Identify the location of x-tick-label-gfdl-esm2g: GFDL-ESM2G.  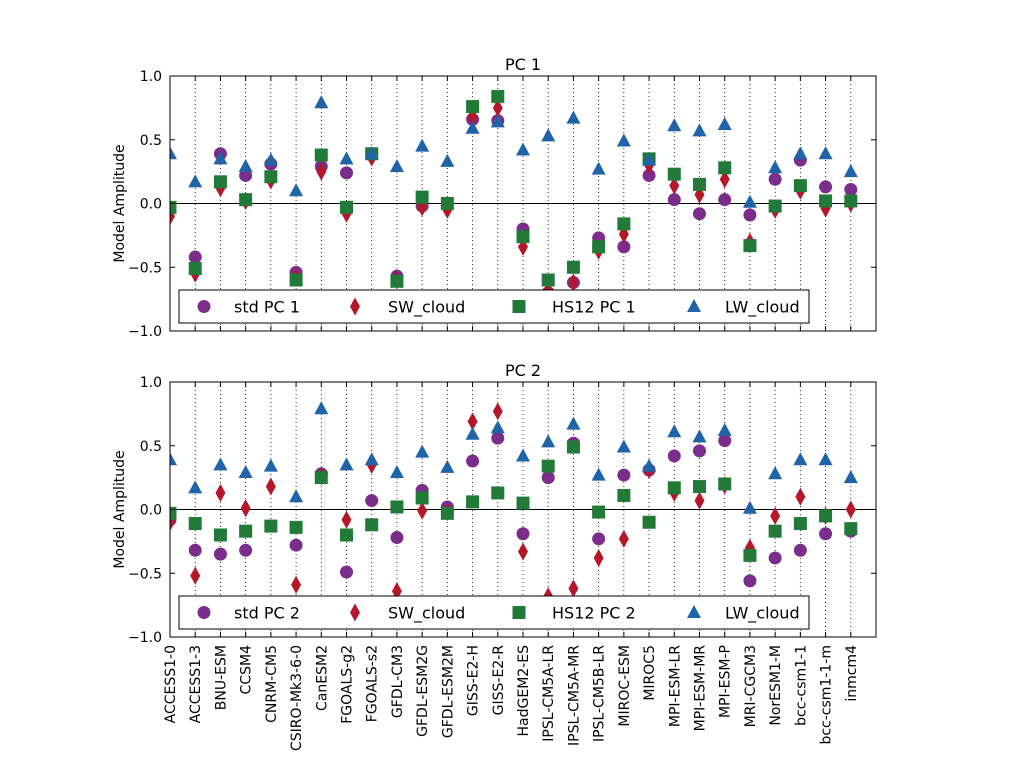
(423, 691).